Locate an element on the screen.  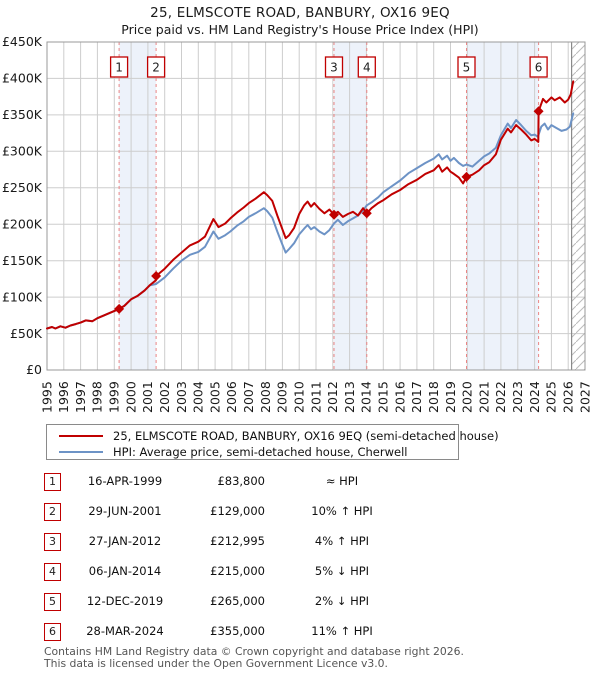
x-tick-label: 2001 is located at coordinates (147, 397).